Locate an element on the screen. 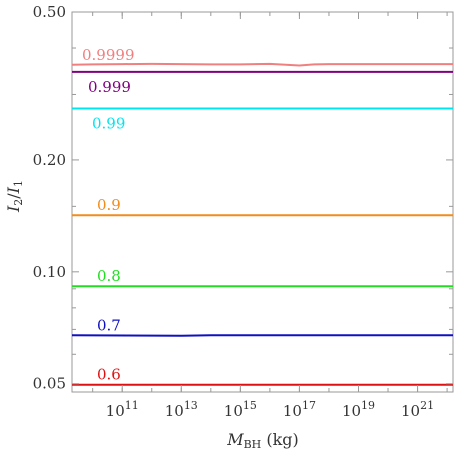 Image resolution: width=457 pixels, height=451 pixels. y-axis-label: I2/I1 is located at coordinates (14, 196).